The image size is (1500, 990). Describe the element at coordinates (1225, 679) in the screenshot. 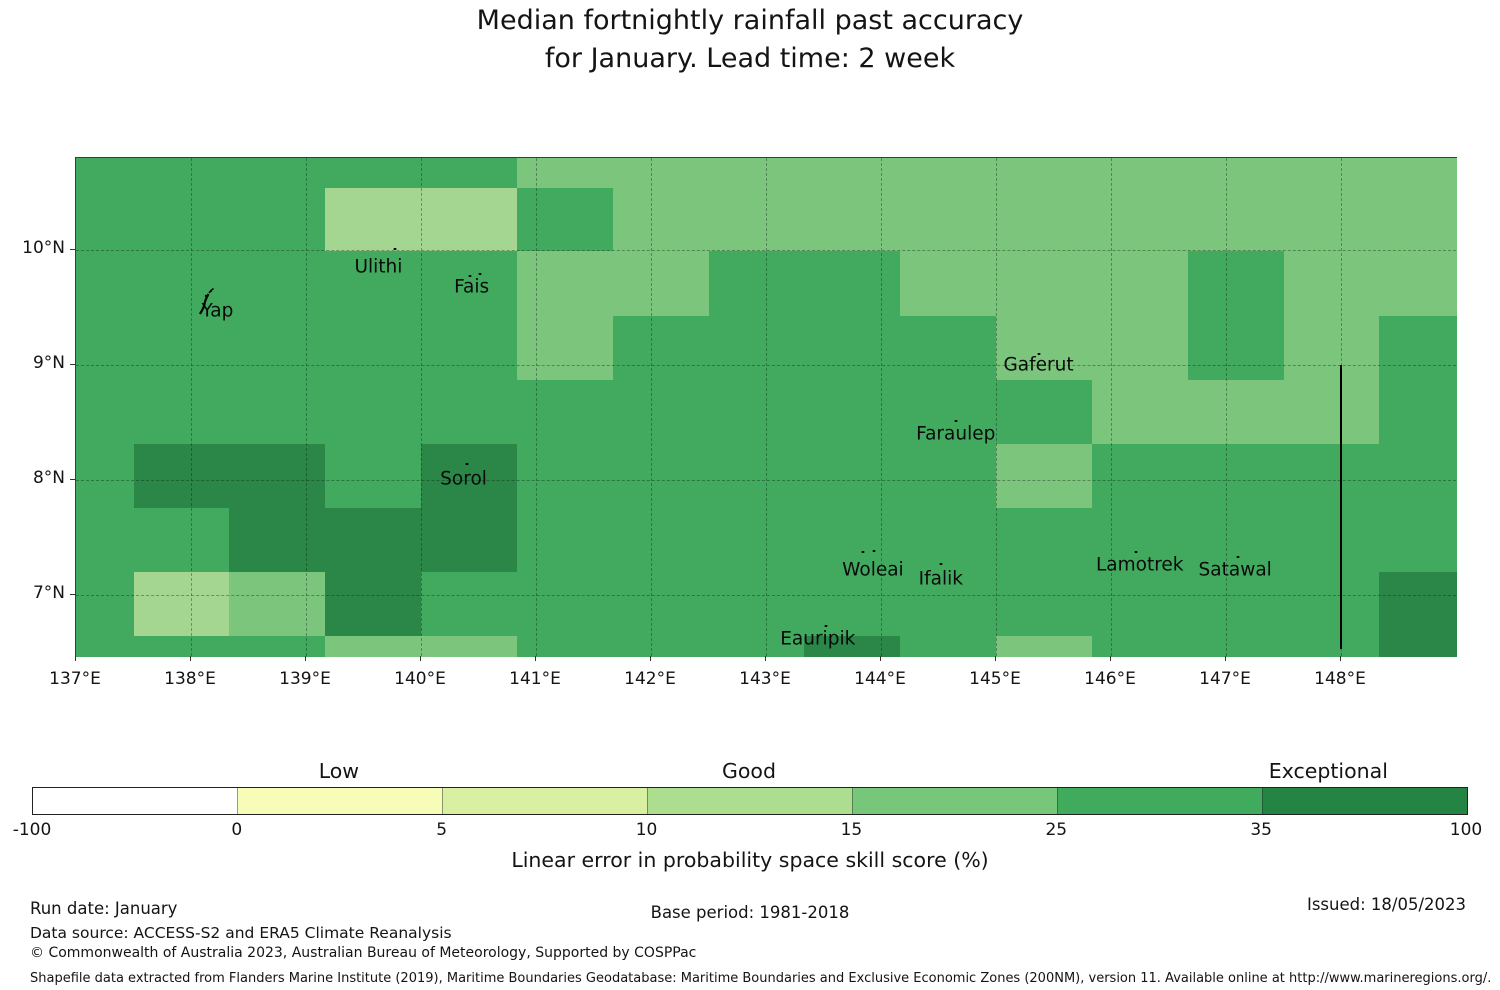

I see `x-tick-label: 147°E` at that location.